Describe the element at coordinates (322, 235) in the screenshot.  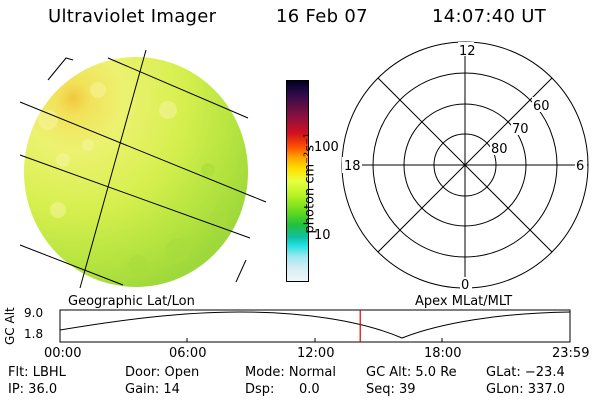
I see `colorbar-tick-10: 10` at that location.